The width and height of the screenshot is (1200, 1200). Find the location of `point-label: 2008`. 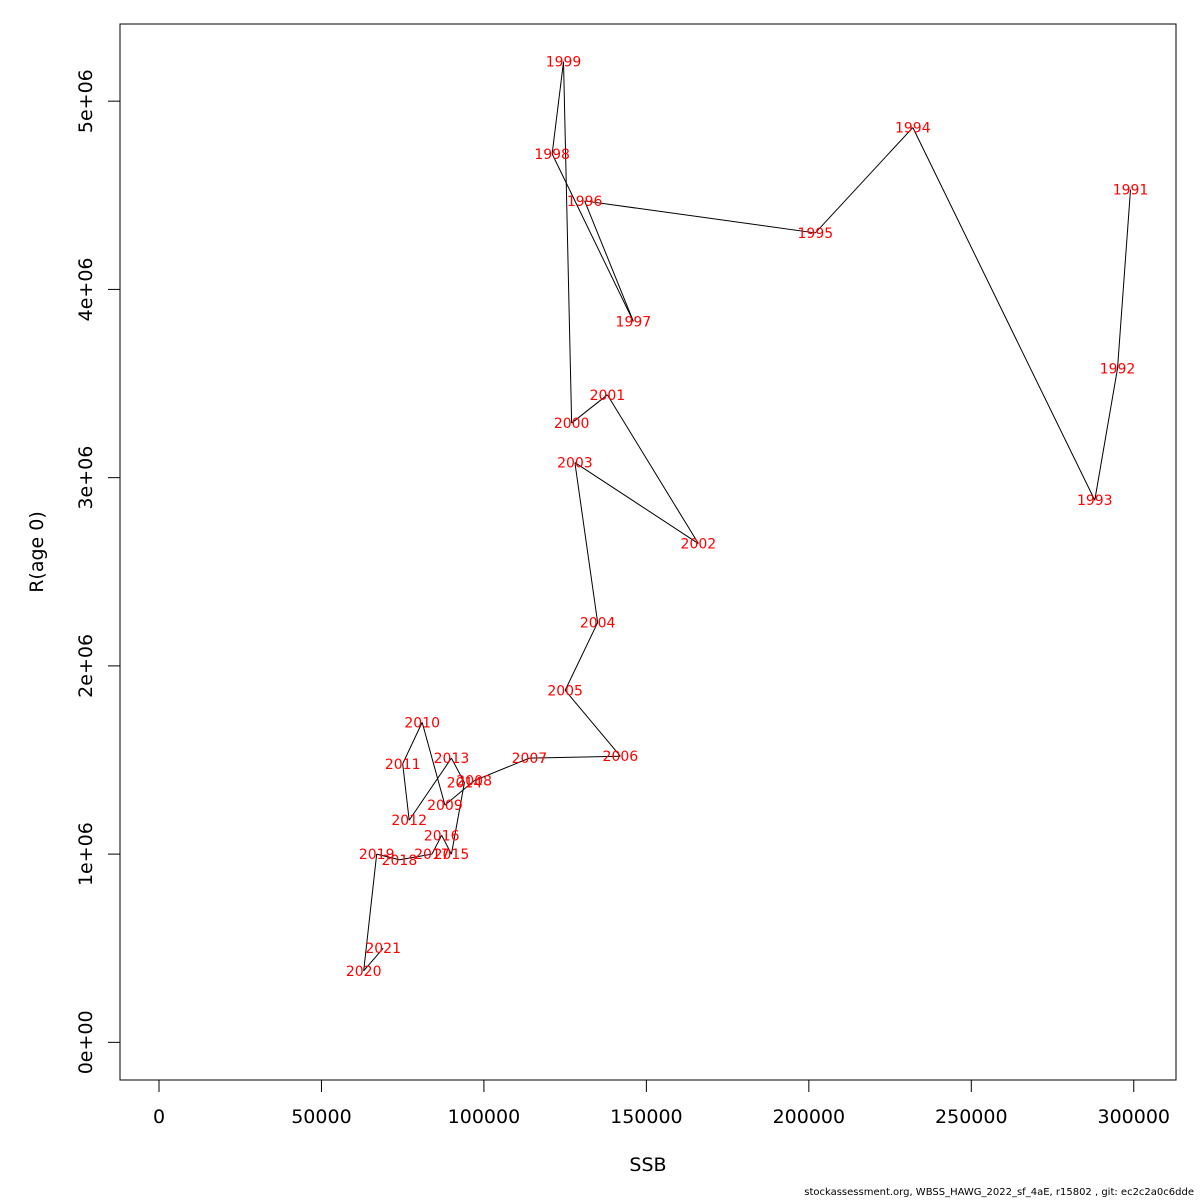

point-label: 2008 is located at coordinates (474, 782).